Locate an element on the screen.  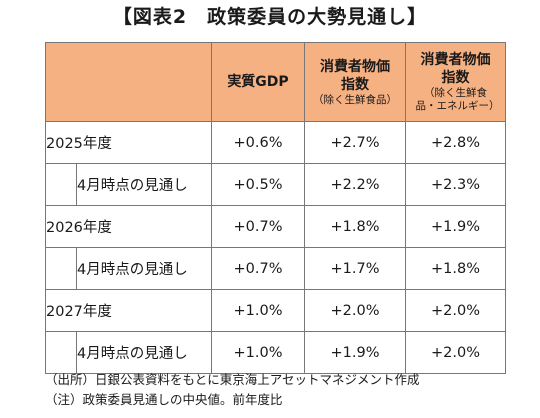
value-cell: +1.7% is located at coordinates (355, 268).